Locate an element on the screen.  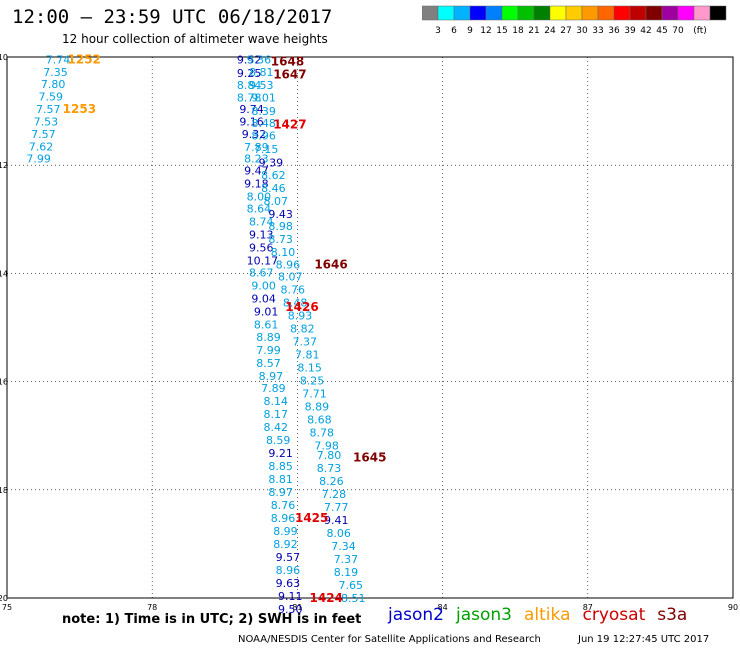
swh-value-label: 8.59 is located at coordinates (278, 440).